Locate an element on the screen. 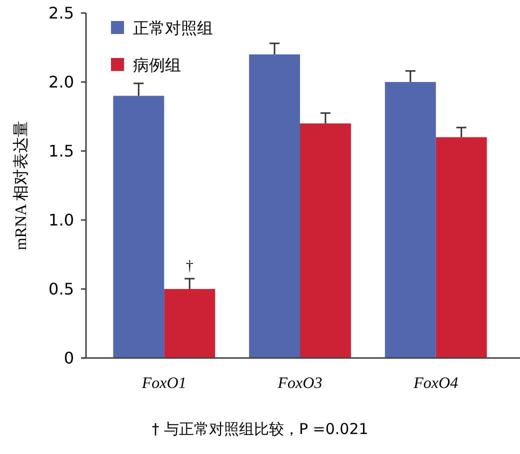  text: † 与正常对照组比较，P =0.021 is located at coordinates (260, 429).